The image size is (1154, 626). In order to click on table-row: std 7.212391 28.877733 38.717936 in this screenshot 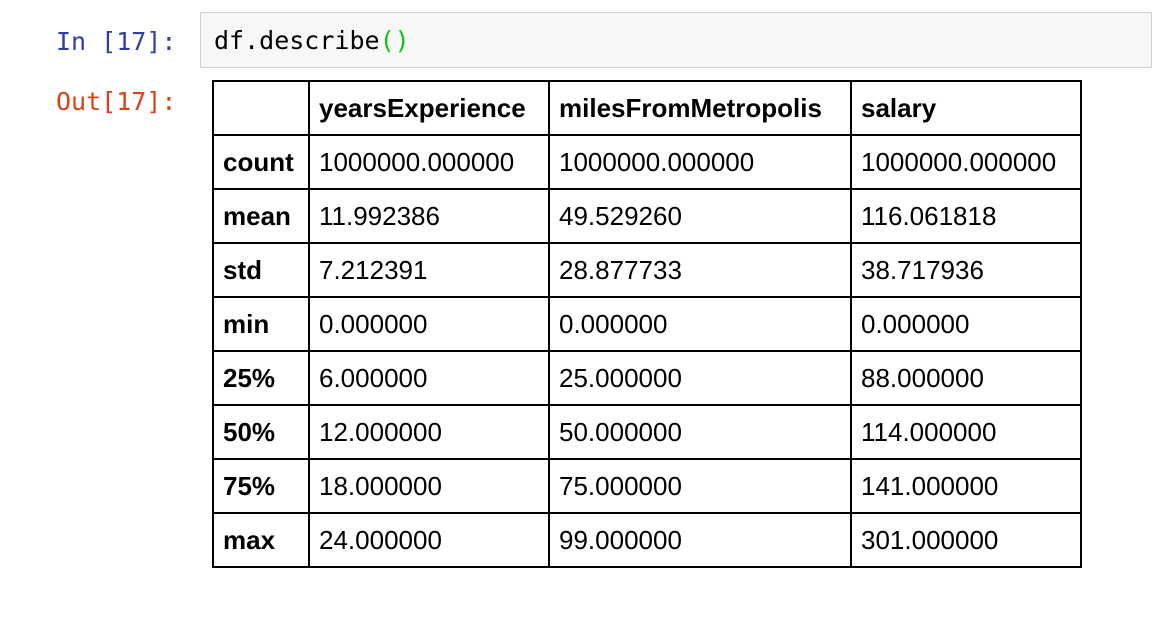, I will do `click(647, 270)`.